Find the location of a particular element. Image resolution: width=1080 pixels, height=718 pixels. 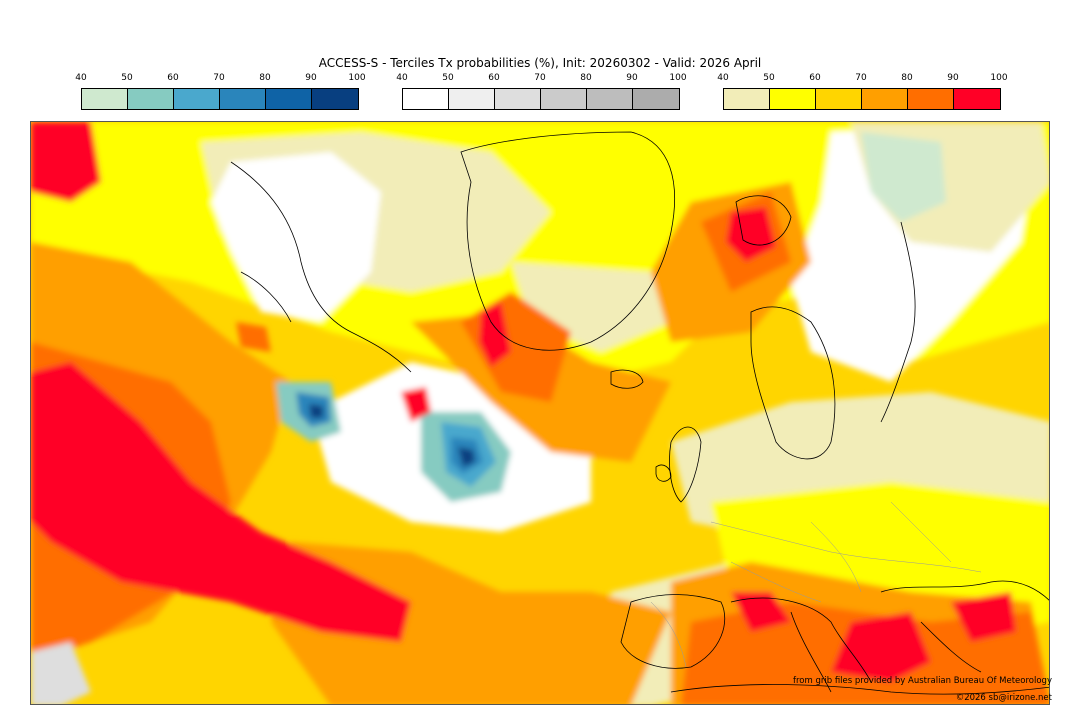

legend-below-normal: 40 50 60 70 80 90 100 is located at coordinates (220, 93).